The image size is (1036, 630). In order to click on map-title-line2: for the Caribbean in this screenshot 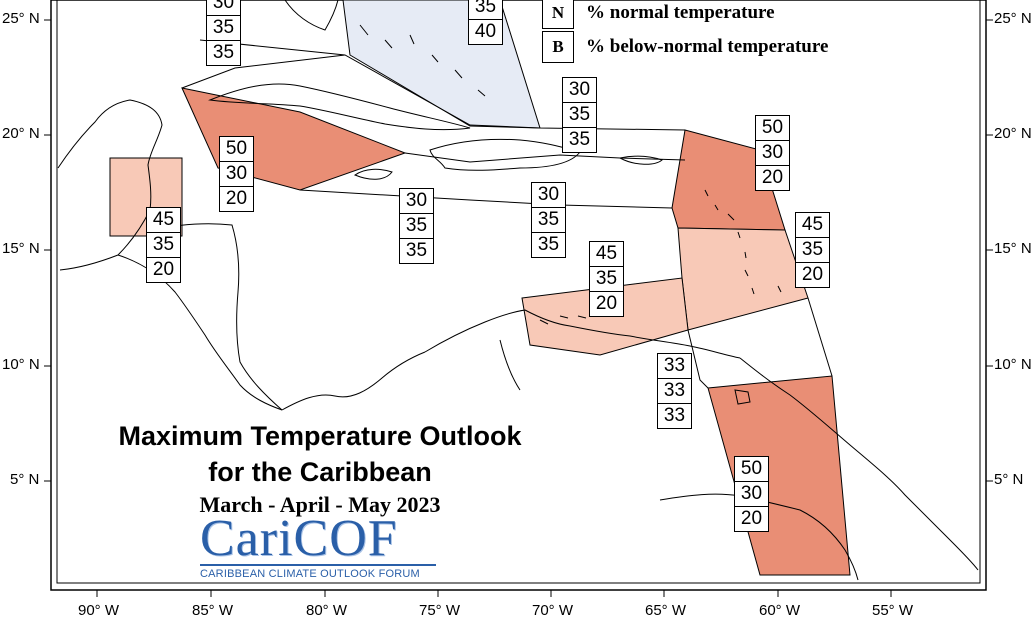, I will do `click(320, 472)`.